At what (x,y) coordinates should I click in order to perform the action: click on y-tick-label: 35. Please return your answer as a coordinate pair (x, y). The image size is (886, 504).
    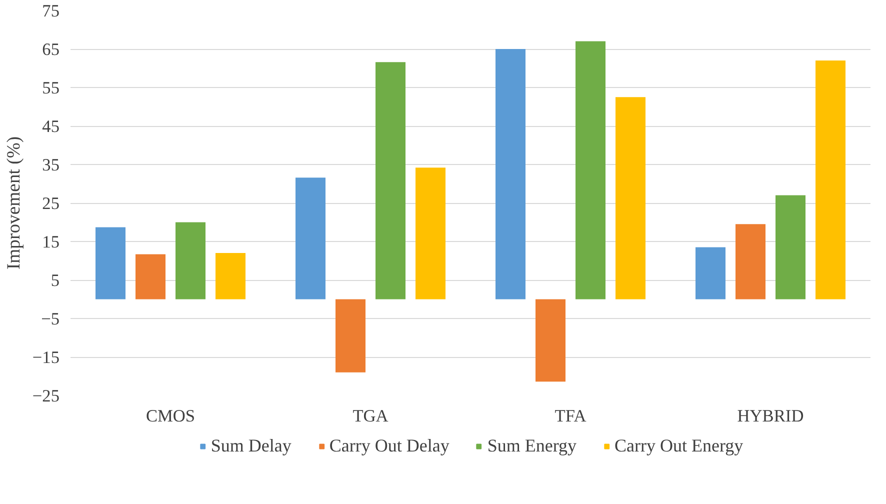
    Looking at the image, I should click on (51, 165).